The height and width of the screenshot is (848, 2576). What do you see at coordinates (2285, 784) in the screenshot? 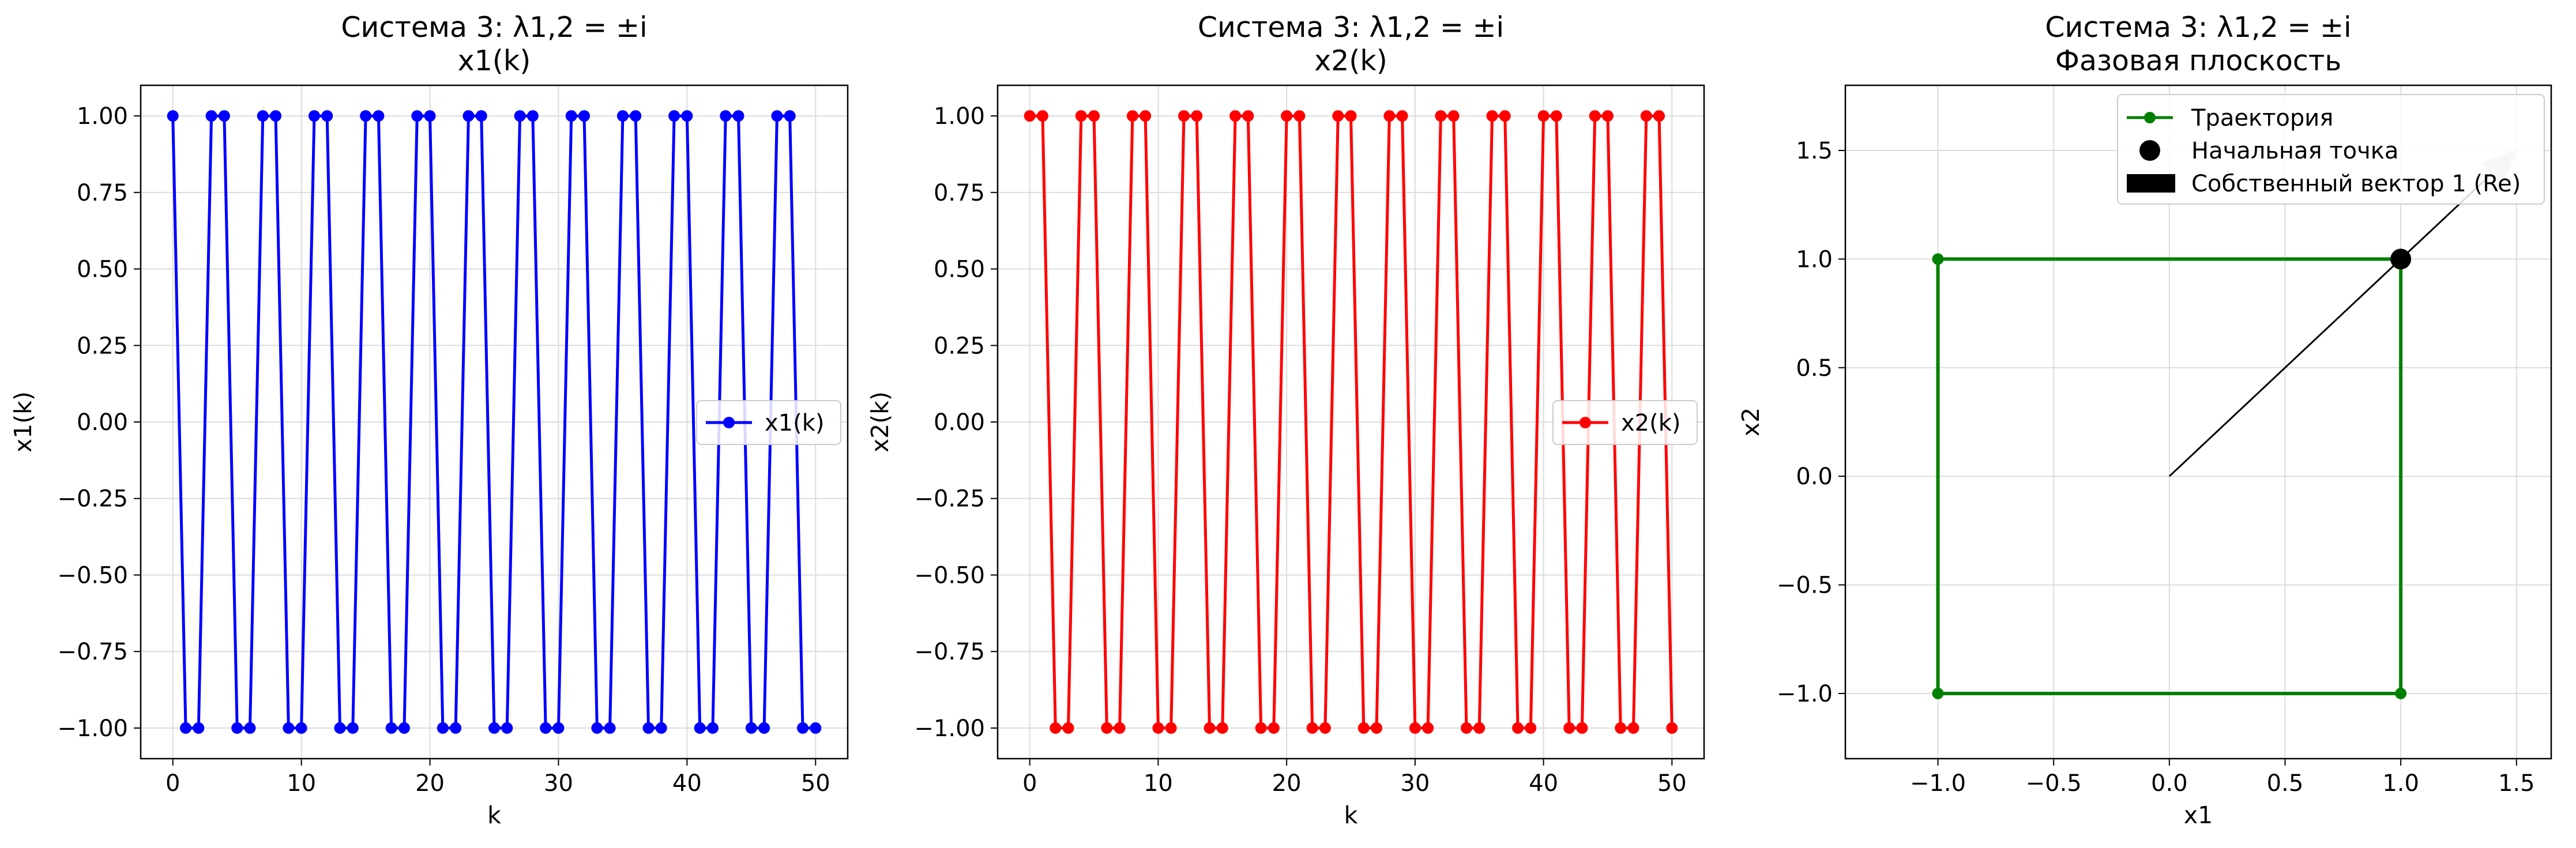
I see `x-tick-label: 0.5` at bounding box center [2285, 784].